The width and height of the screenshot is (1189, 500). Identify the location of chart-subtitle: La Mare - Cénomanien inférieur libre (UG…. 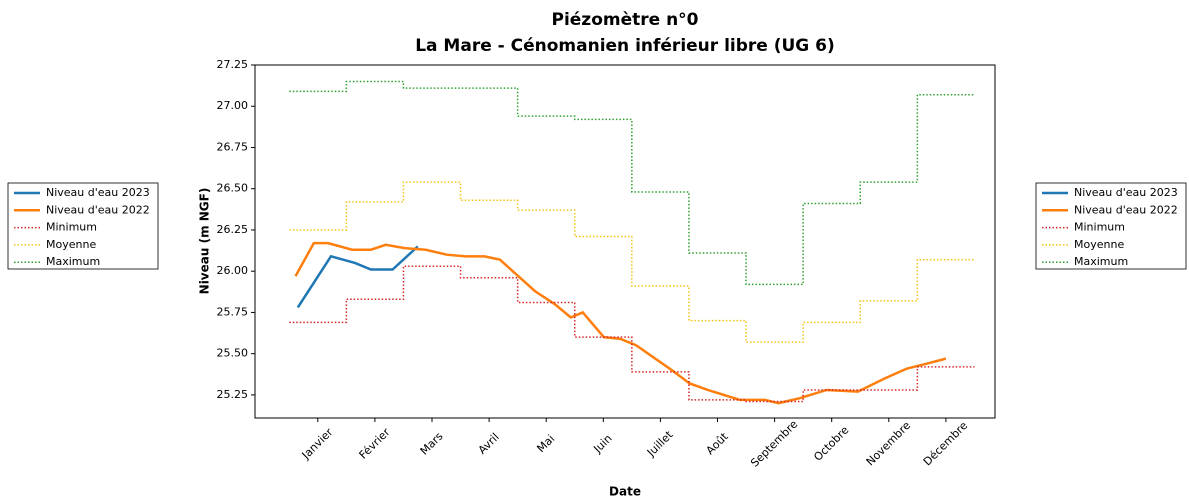
(625, 46).